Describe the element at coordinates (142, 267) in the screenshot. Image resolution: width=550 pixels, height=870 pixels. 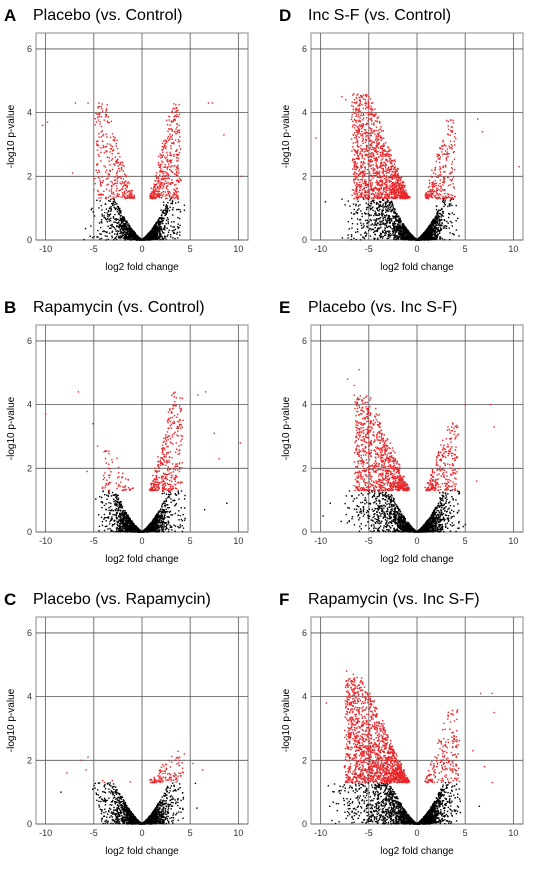
I see `x-axis-label: log2 fold change` at that location.